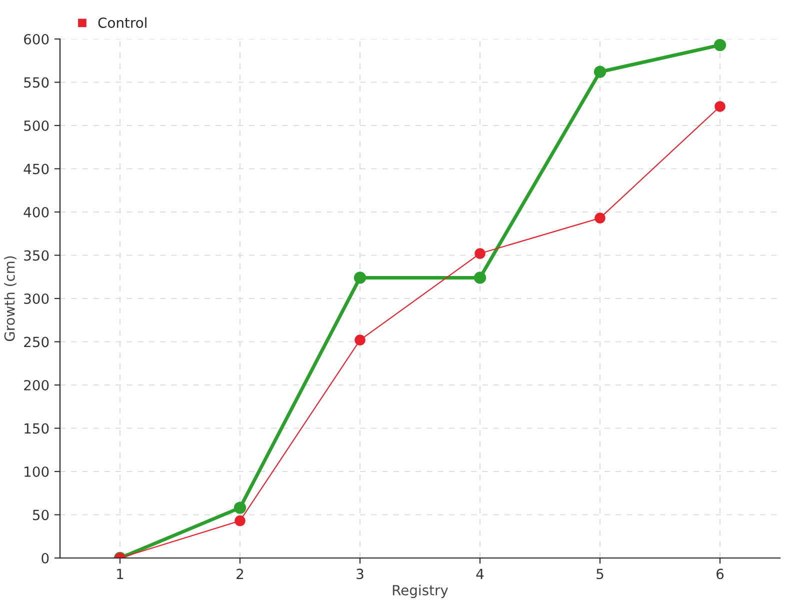  Describe the element at coordinates (36, 255) in the screenshot. I see `y-tick-label: 350` at that location.